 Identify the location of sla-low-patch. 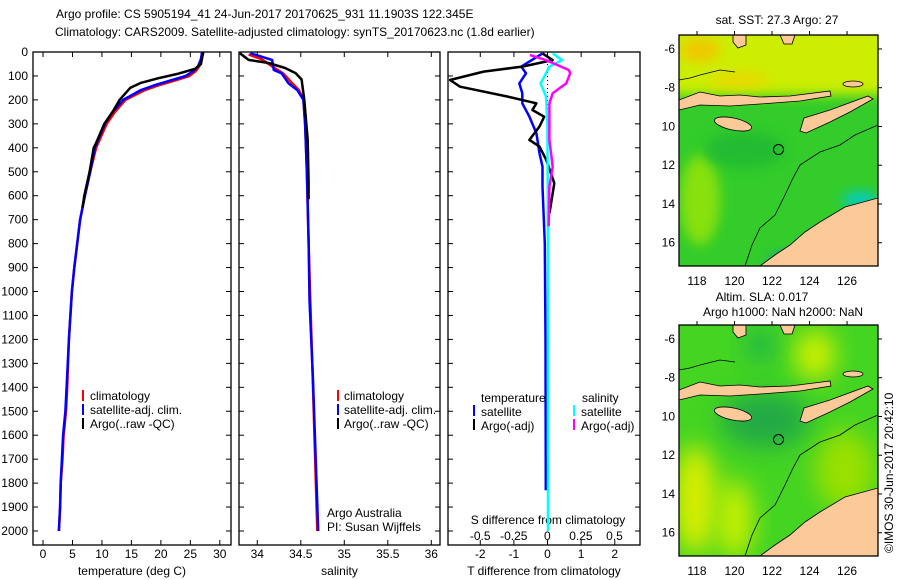
(760, 345).